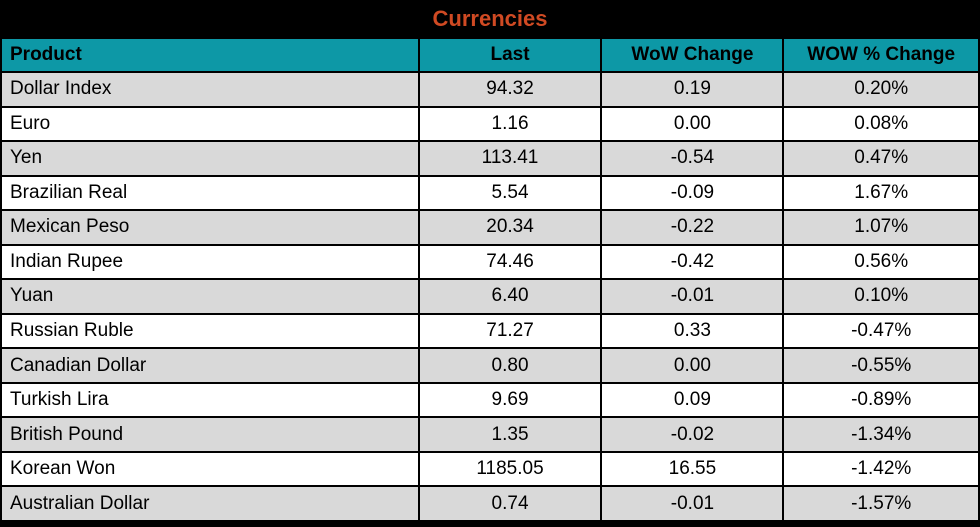 This screenshot has width=980, height=527. What do you see at coordinates (510, 296) in the screenshot?
I see `cell-last: 6.40` at bounding box center [510, 296].